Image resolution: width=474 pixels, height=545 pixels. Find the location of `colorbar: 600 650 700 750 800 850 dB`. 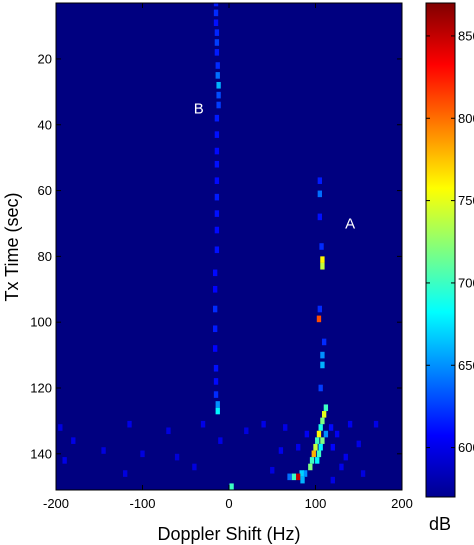

colorbar: 600 650 700 750 800 850 dB is located at coordinates (449, 268).